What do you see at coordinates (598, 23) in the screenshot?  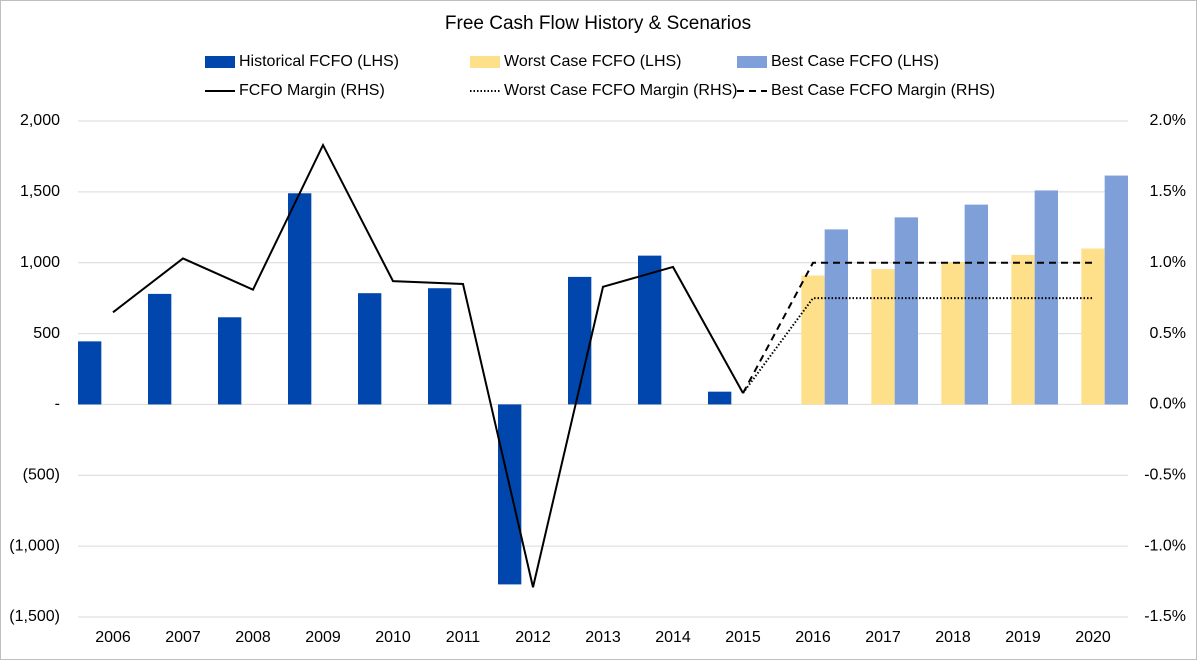 I see `chart-title: Free Cash Flow History & Scenarios` at bounding box center [598, 23].